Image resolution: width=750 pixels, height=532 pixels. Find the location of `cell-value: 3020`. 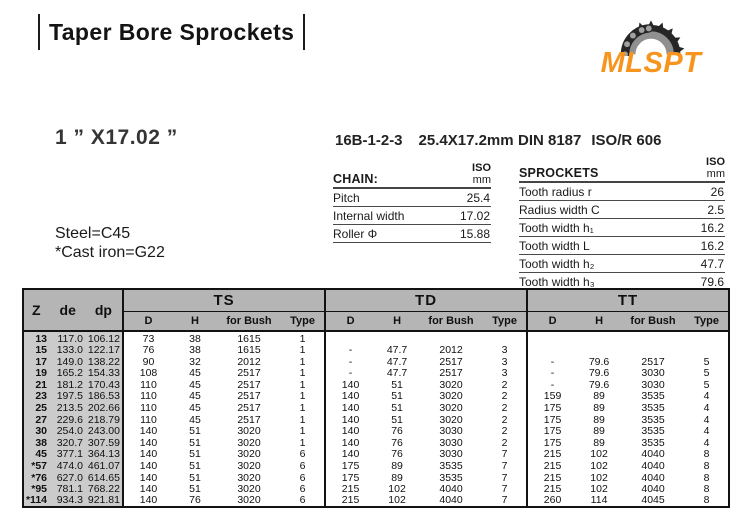

cell-value: 3020 is located at coordinates (249, 489).